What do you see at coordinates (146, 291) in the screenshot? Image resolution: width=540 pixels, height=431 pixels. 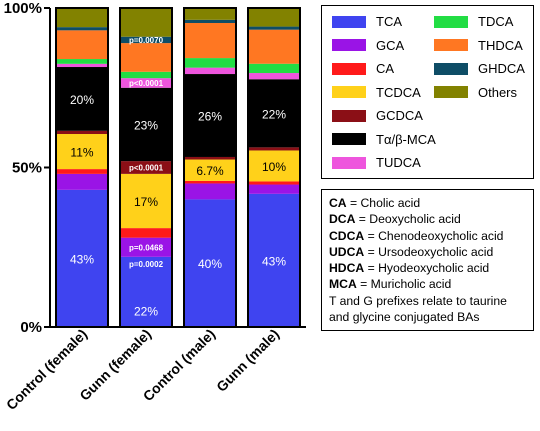 I see `bar-segment-tca-gunn-female` at bounding box center [146, 291].